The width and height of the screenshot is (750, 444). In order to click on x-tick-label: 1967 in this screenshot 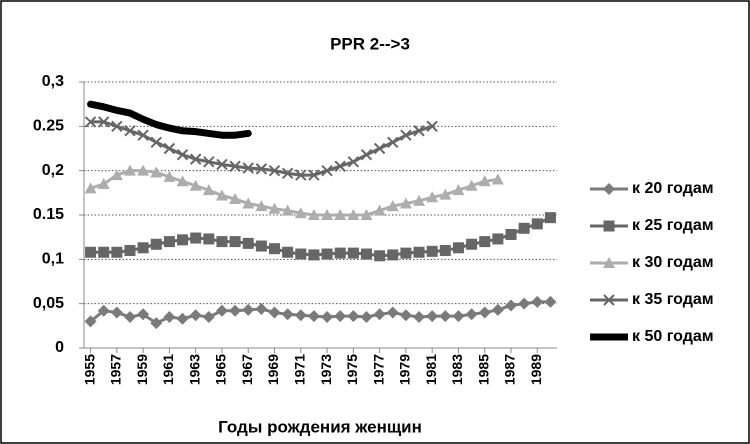, I will do `click(247, 369)`.